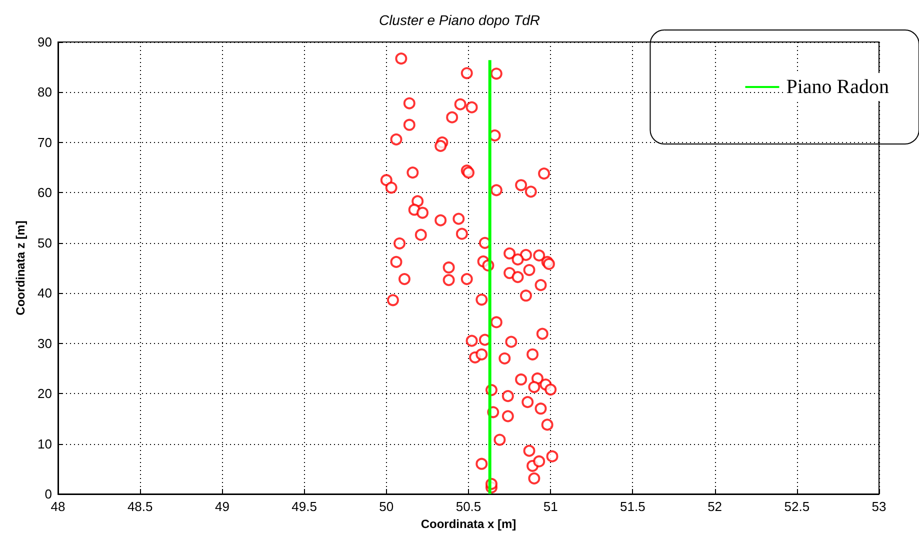 This screenshot has height=538, width=919. Describe the element at coordinates (45, 42) in the screenshot. I see `y-tick-label: 90` at that location.